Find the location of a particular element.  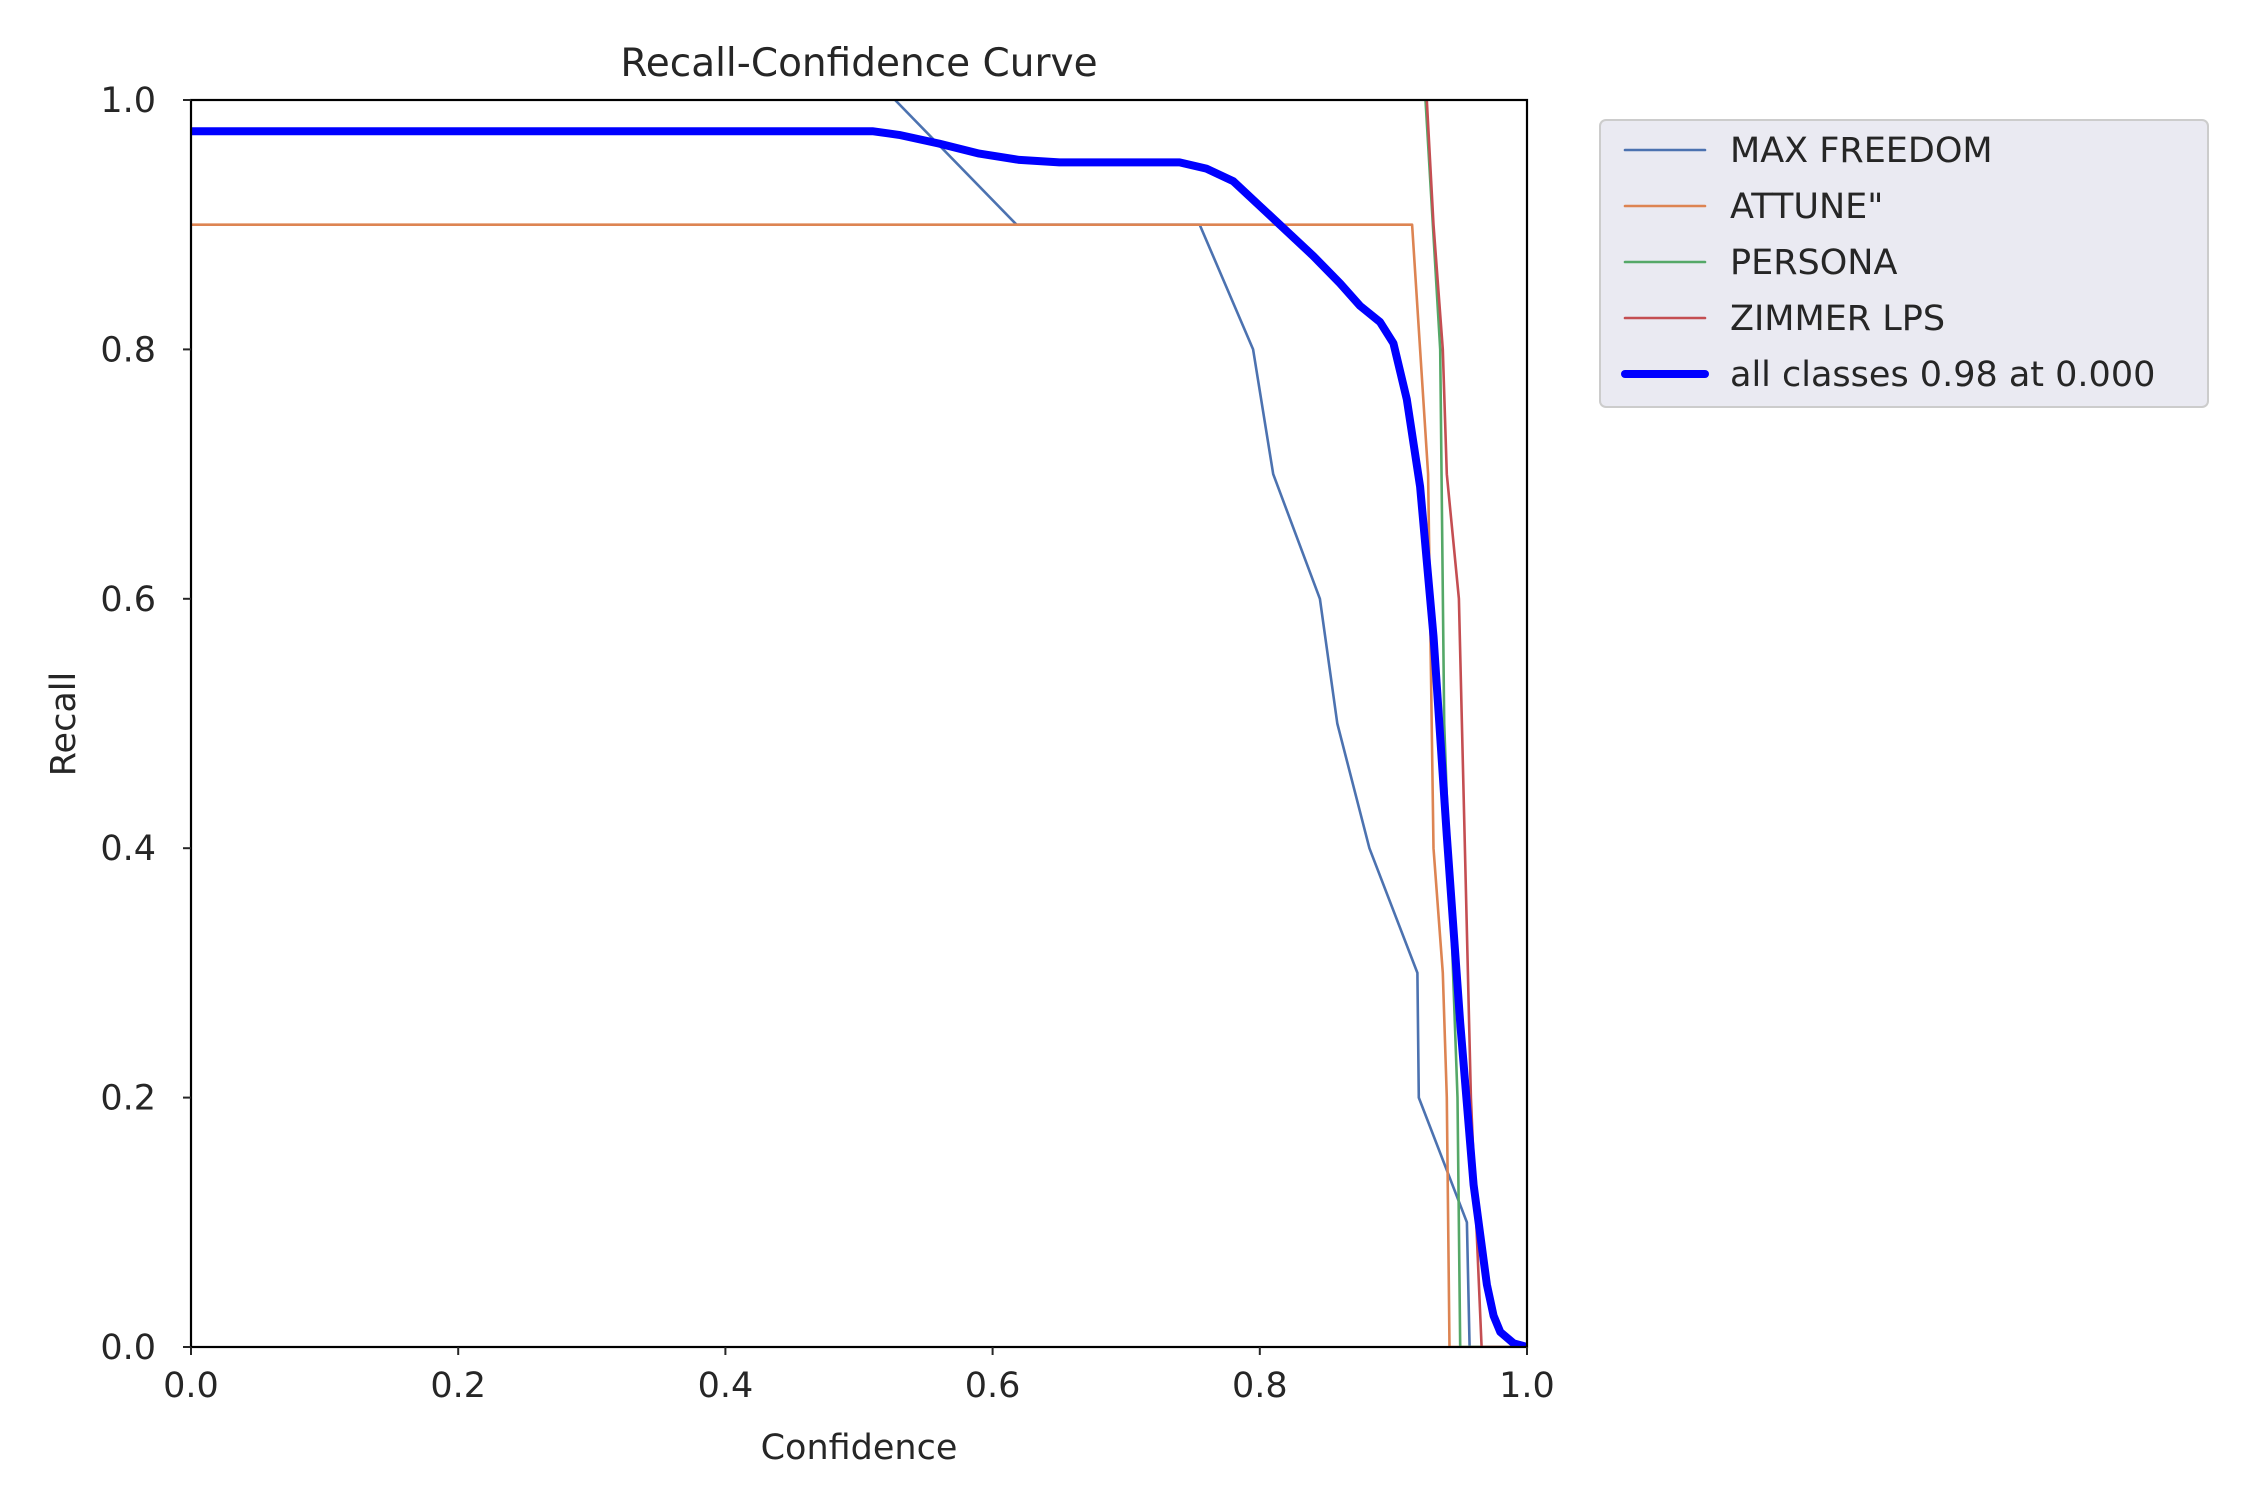

x-tick-label: 0.6 is located at coordinates (993, 1386).